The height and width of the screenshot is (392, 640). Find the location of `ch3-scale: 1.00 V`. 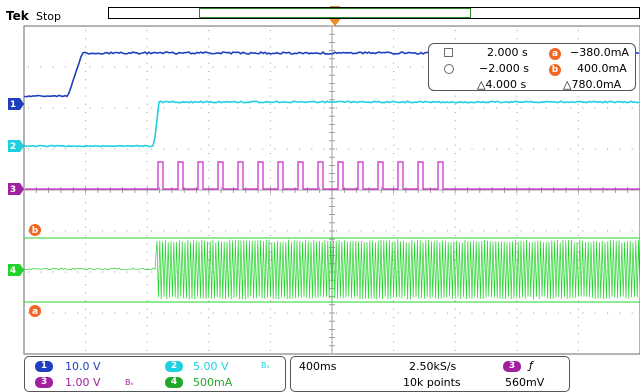

ch3-scale: 1.00 V is located at coordinates (83, 382).